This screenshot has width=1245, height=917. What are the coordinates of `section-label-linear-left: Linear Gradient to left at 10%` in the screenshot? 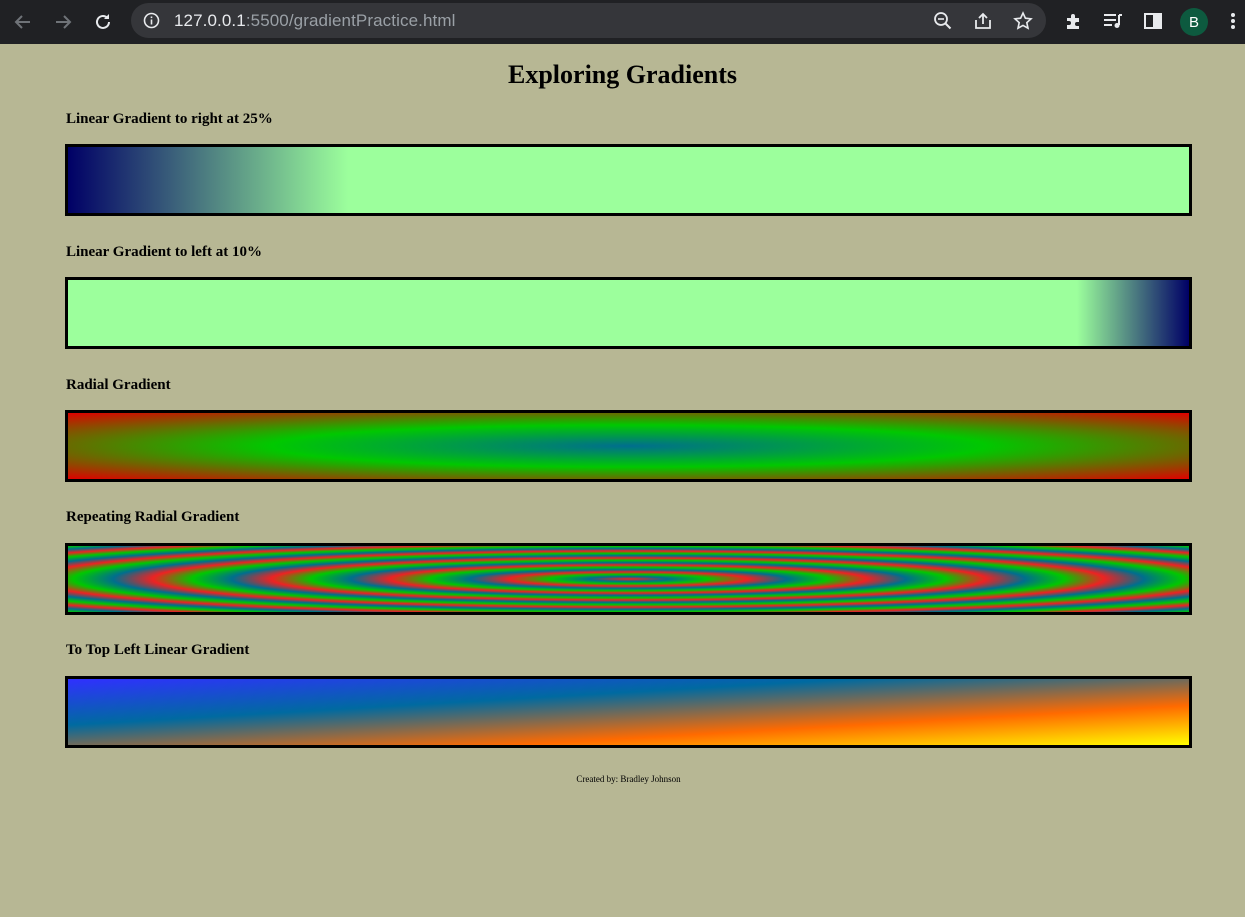 It's located at (164, 252).